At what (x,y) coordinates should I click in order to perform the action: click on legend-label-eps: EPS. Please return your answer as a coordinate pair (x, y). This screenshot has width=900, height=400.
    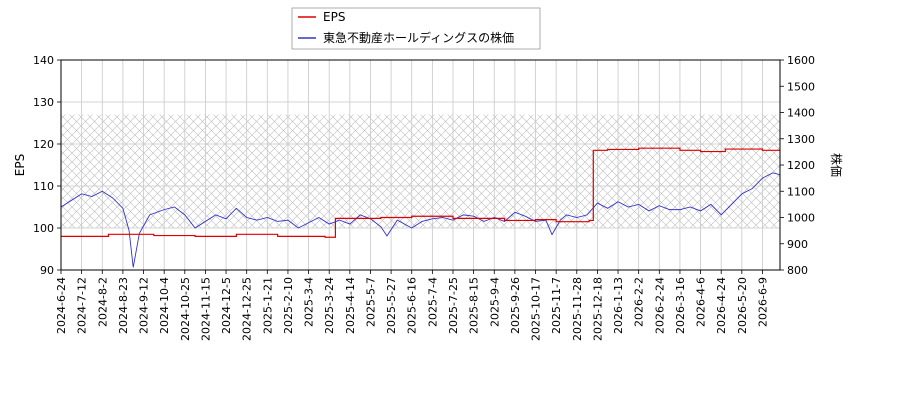
    Looking at the image, I should click on (334, 17).